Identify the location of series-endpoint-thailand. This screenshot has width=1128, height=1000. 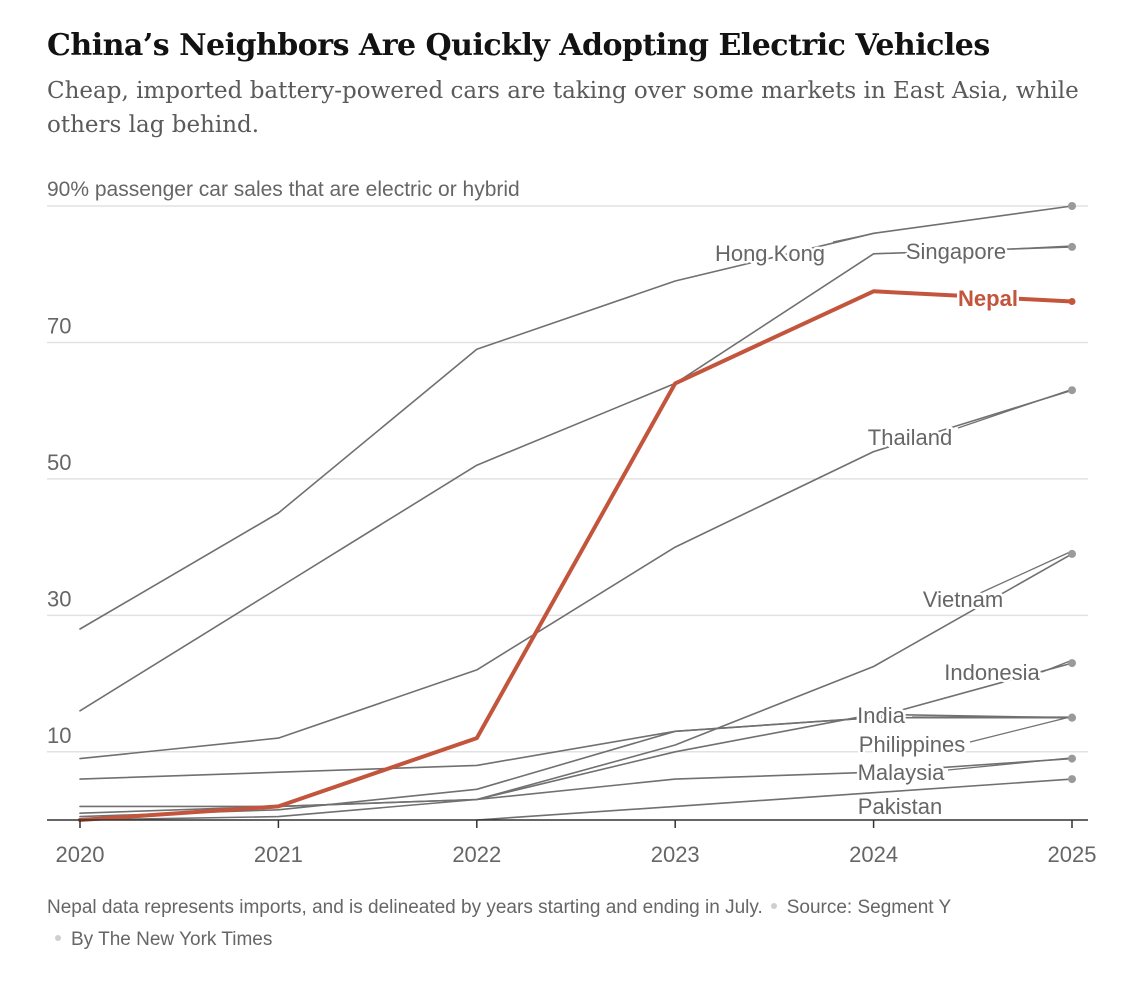
(1072, 390).